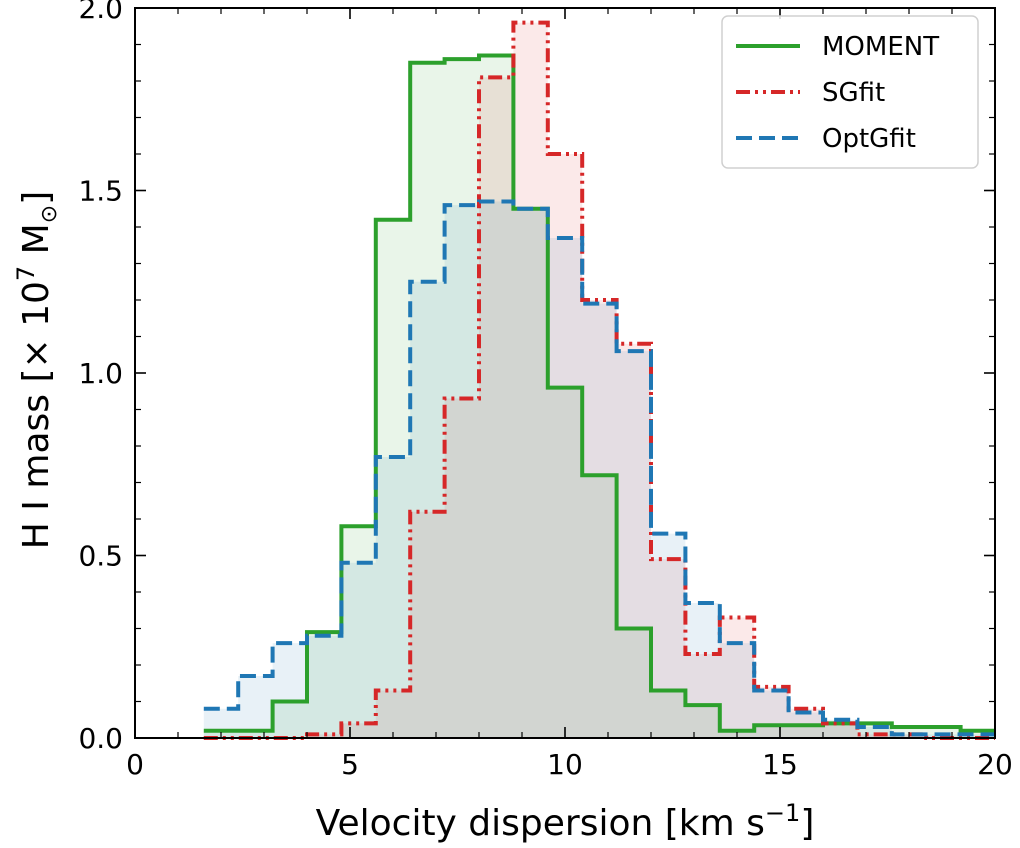  I want to click on x-tick-label: 10, so click(565, 764).